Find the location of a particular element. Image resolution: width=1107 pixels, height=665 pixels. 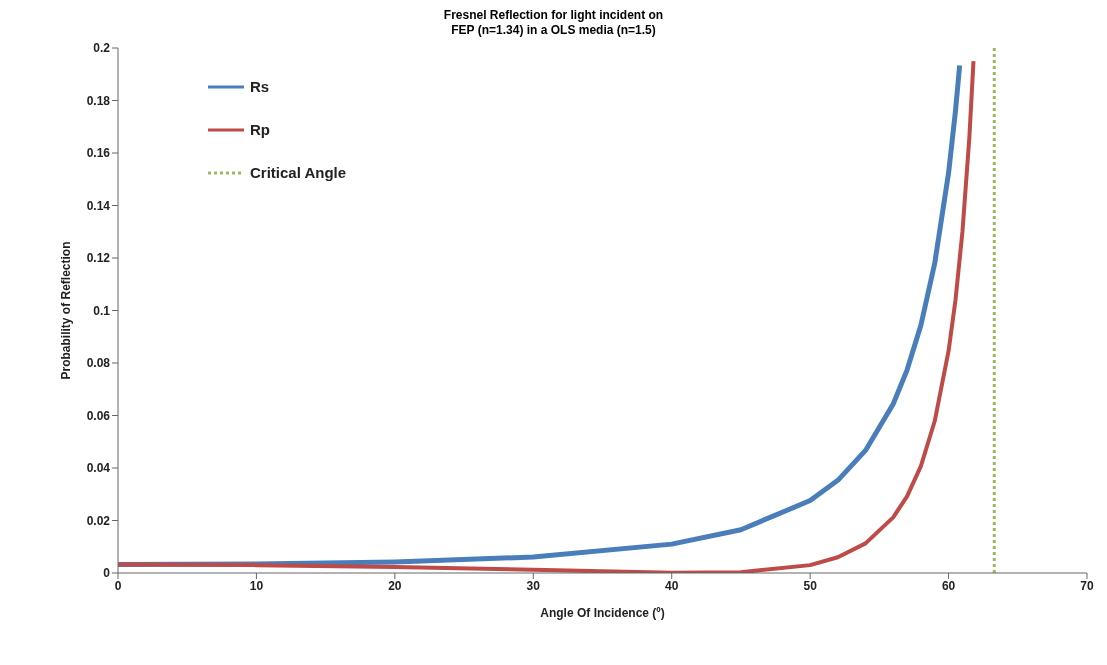

legend-label: Rs is located at coordinates (260, 86).